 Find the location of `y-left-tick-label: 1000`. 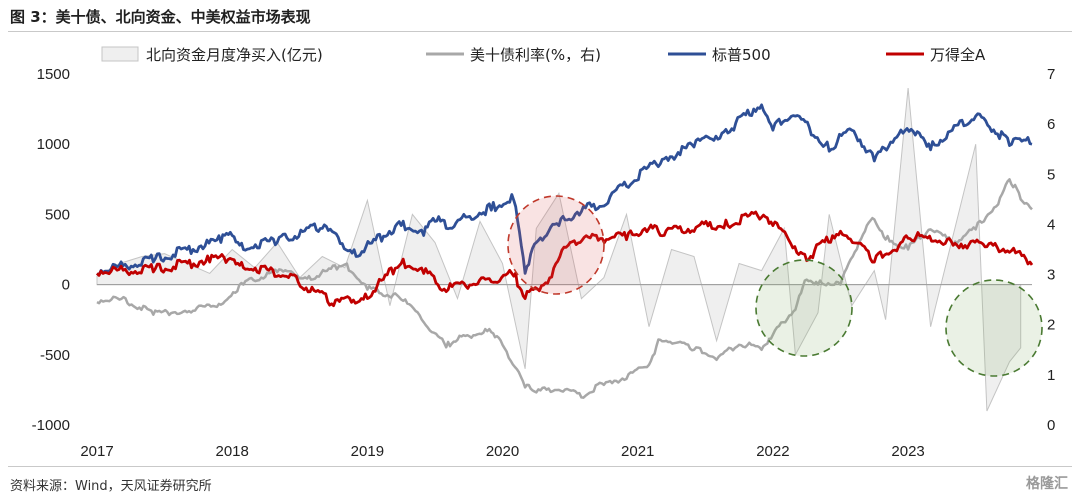

y-left-tick-label: 1000 is located at coordinates (53, 144).